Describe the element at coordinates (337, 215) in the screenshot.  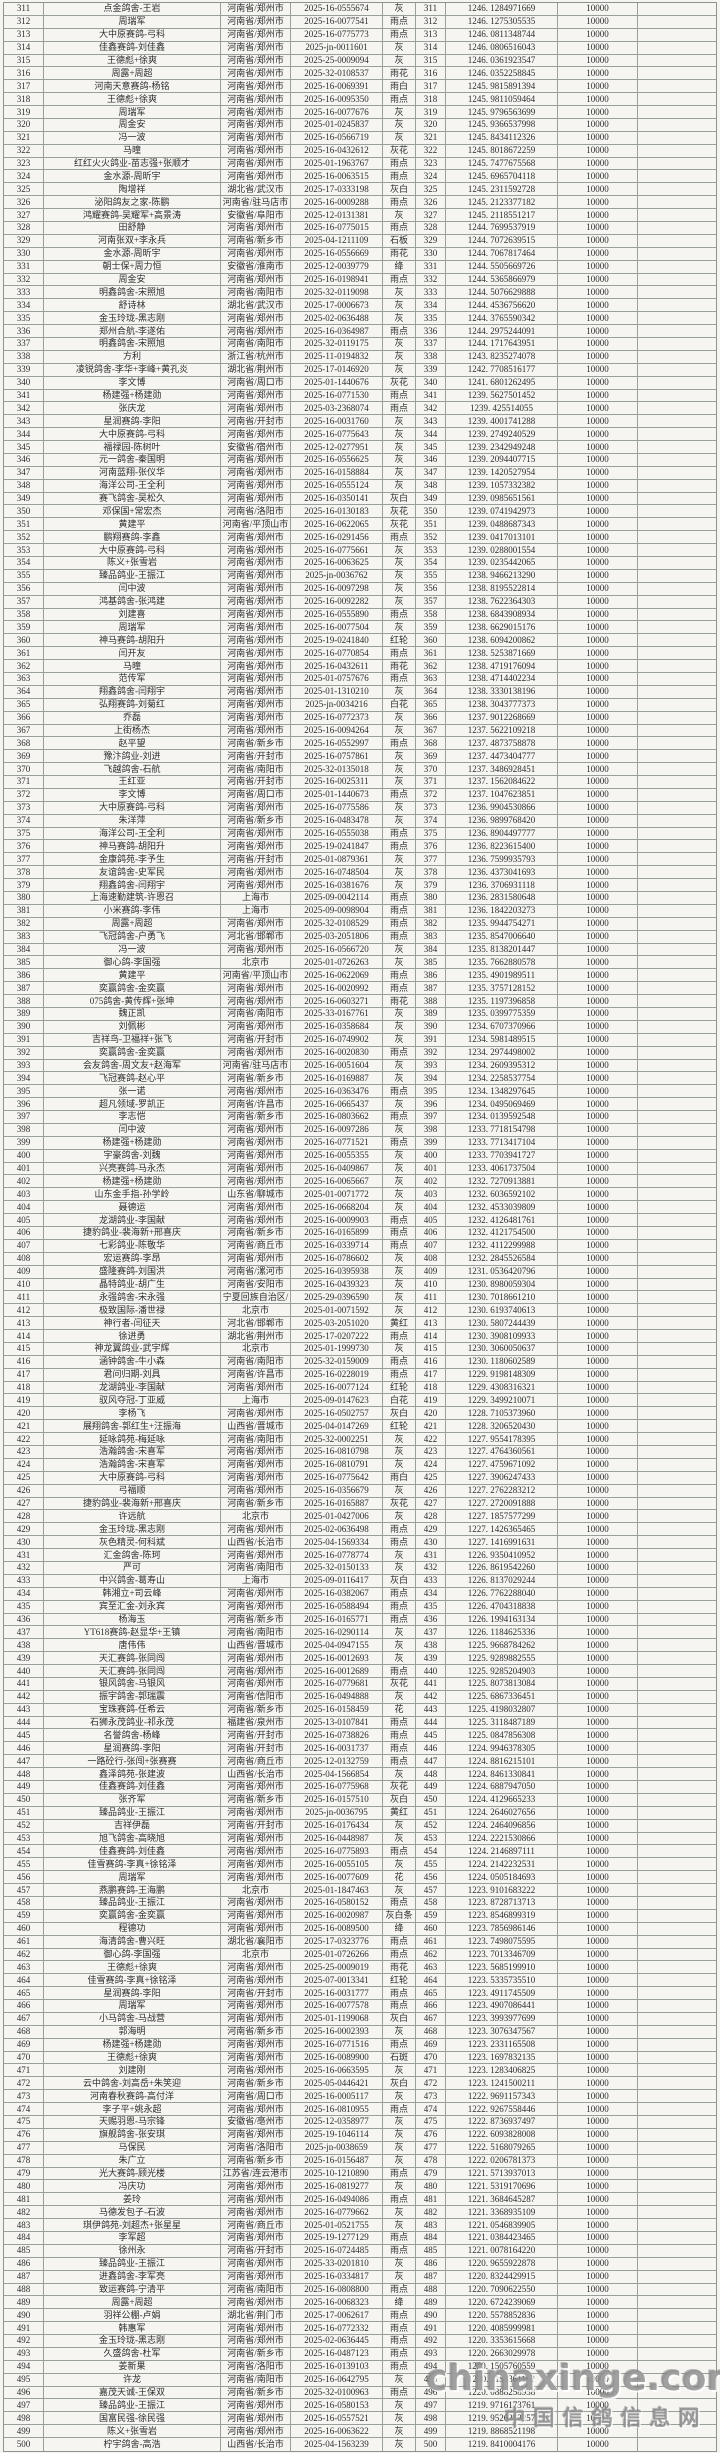
I see `ring-number-cell: 2025-12-0131381` at that location.